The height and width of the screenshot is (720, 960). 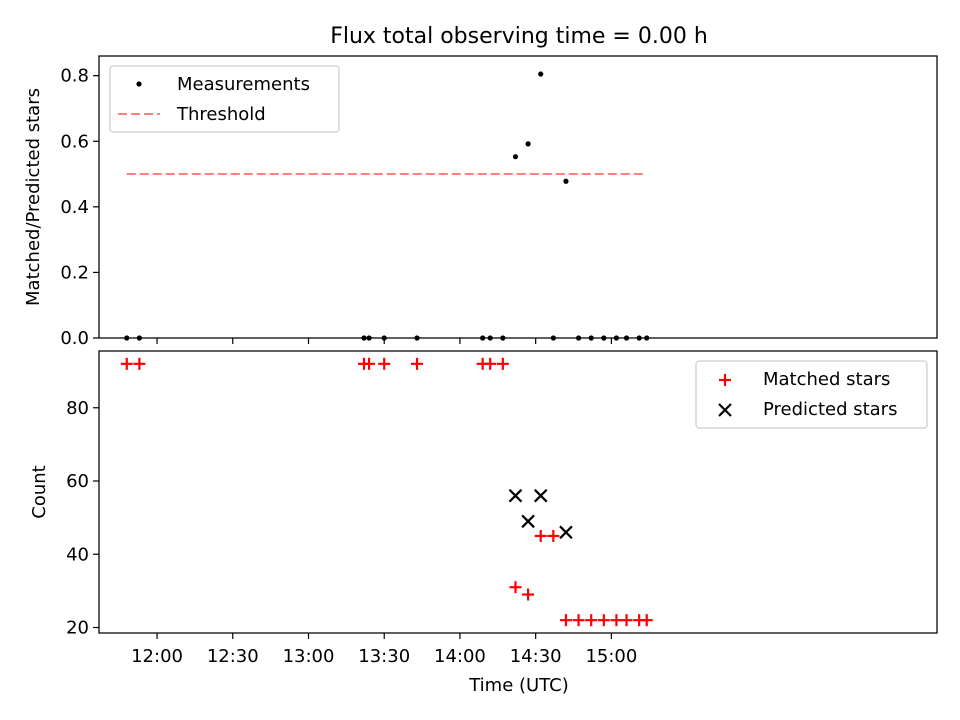 I want to click on x-axis-label: Time (UTC), so click(x=518, y=685).